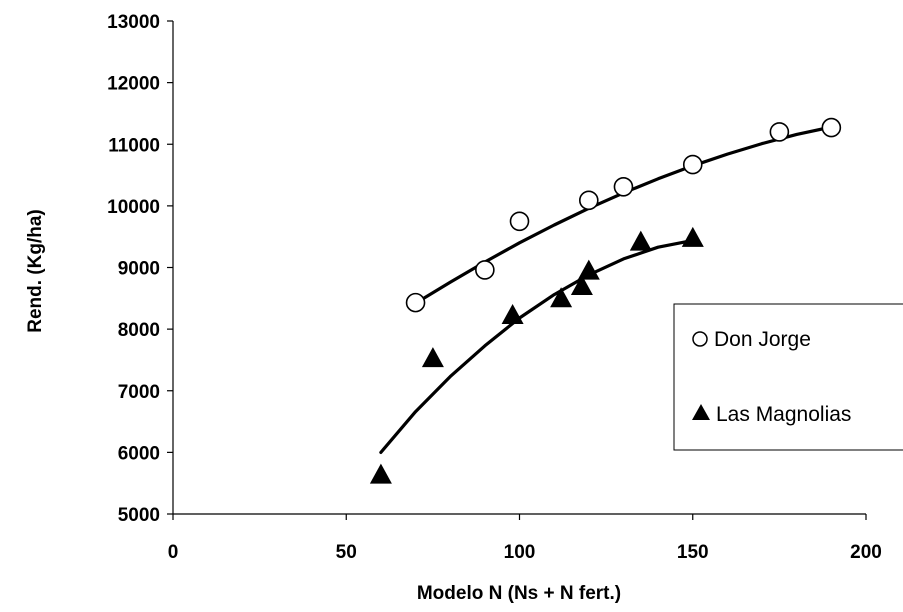  I want to click on legend-box, so click(788, 377).